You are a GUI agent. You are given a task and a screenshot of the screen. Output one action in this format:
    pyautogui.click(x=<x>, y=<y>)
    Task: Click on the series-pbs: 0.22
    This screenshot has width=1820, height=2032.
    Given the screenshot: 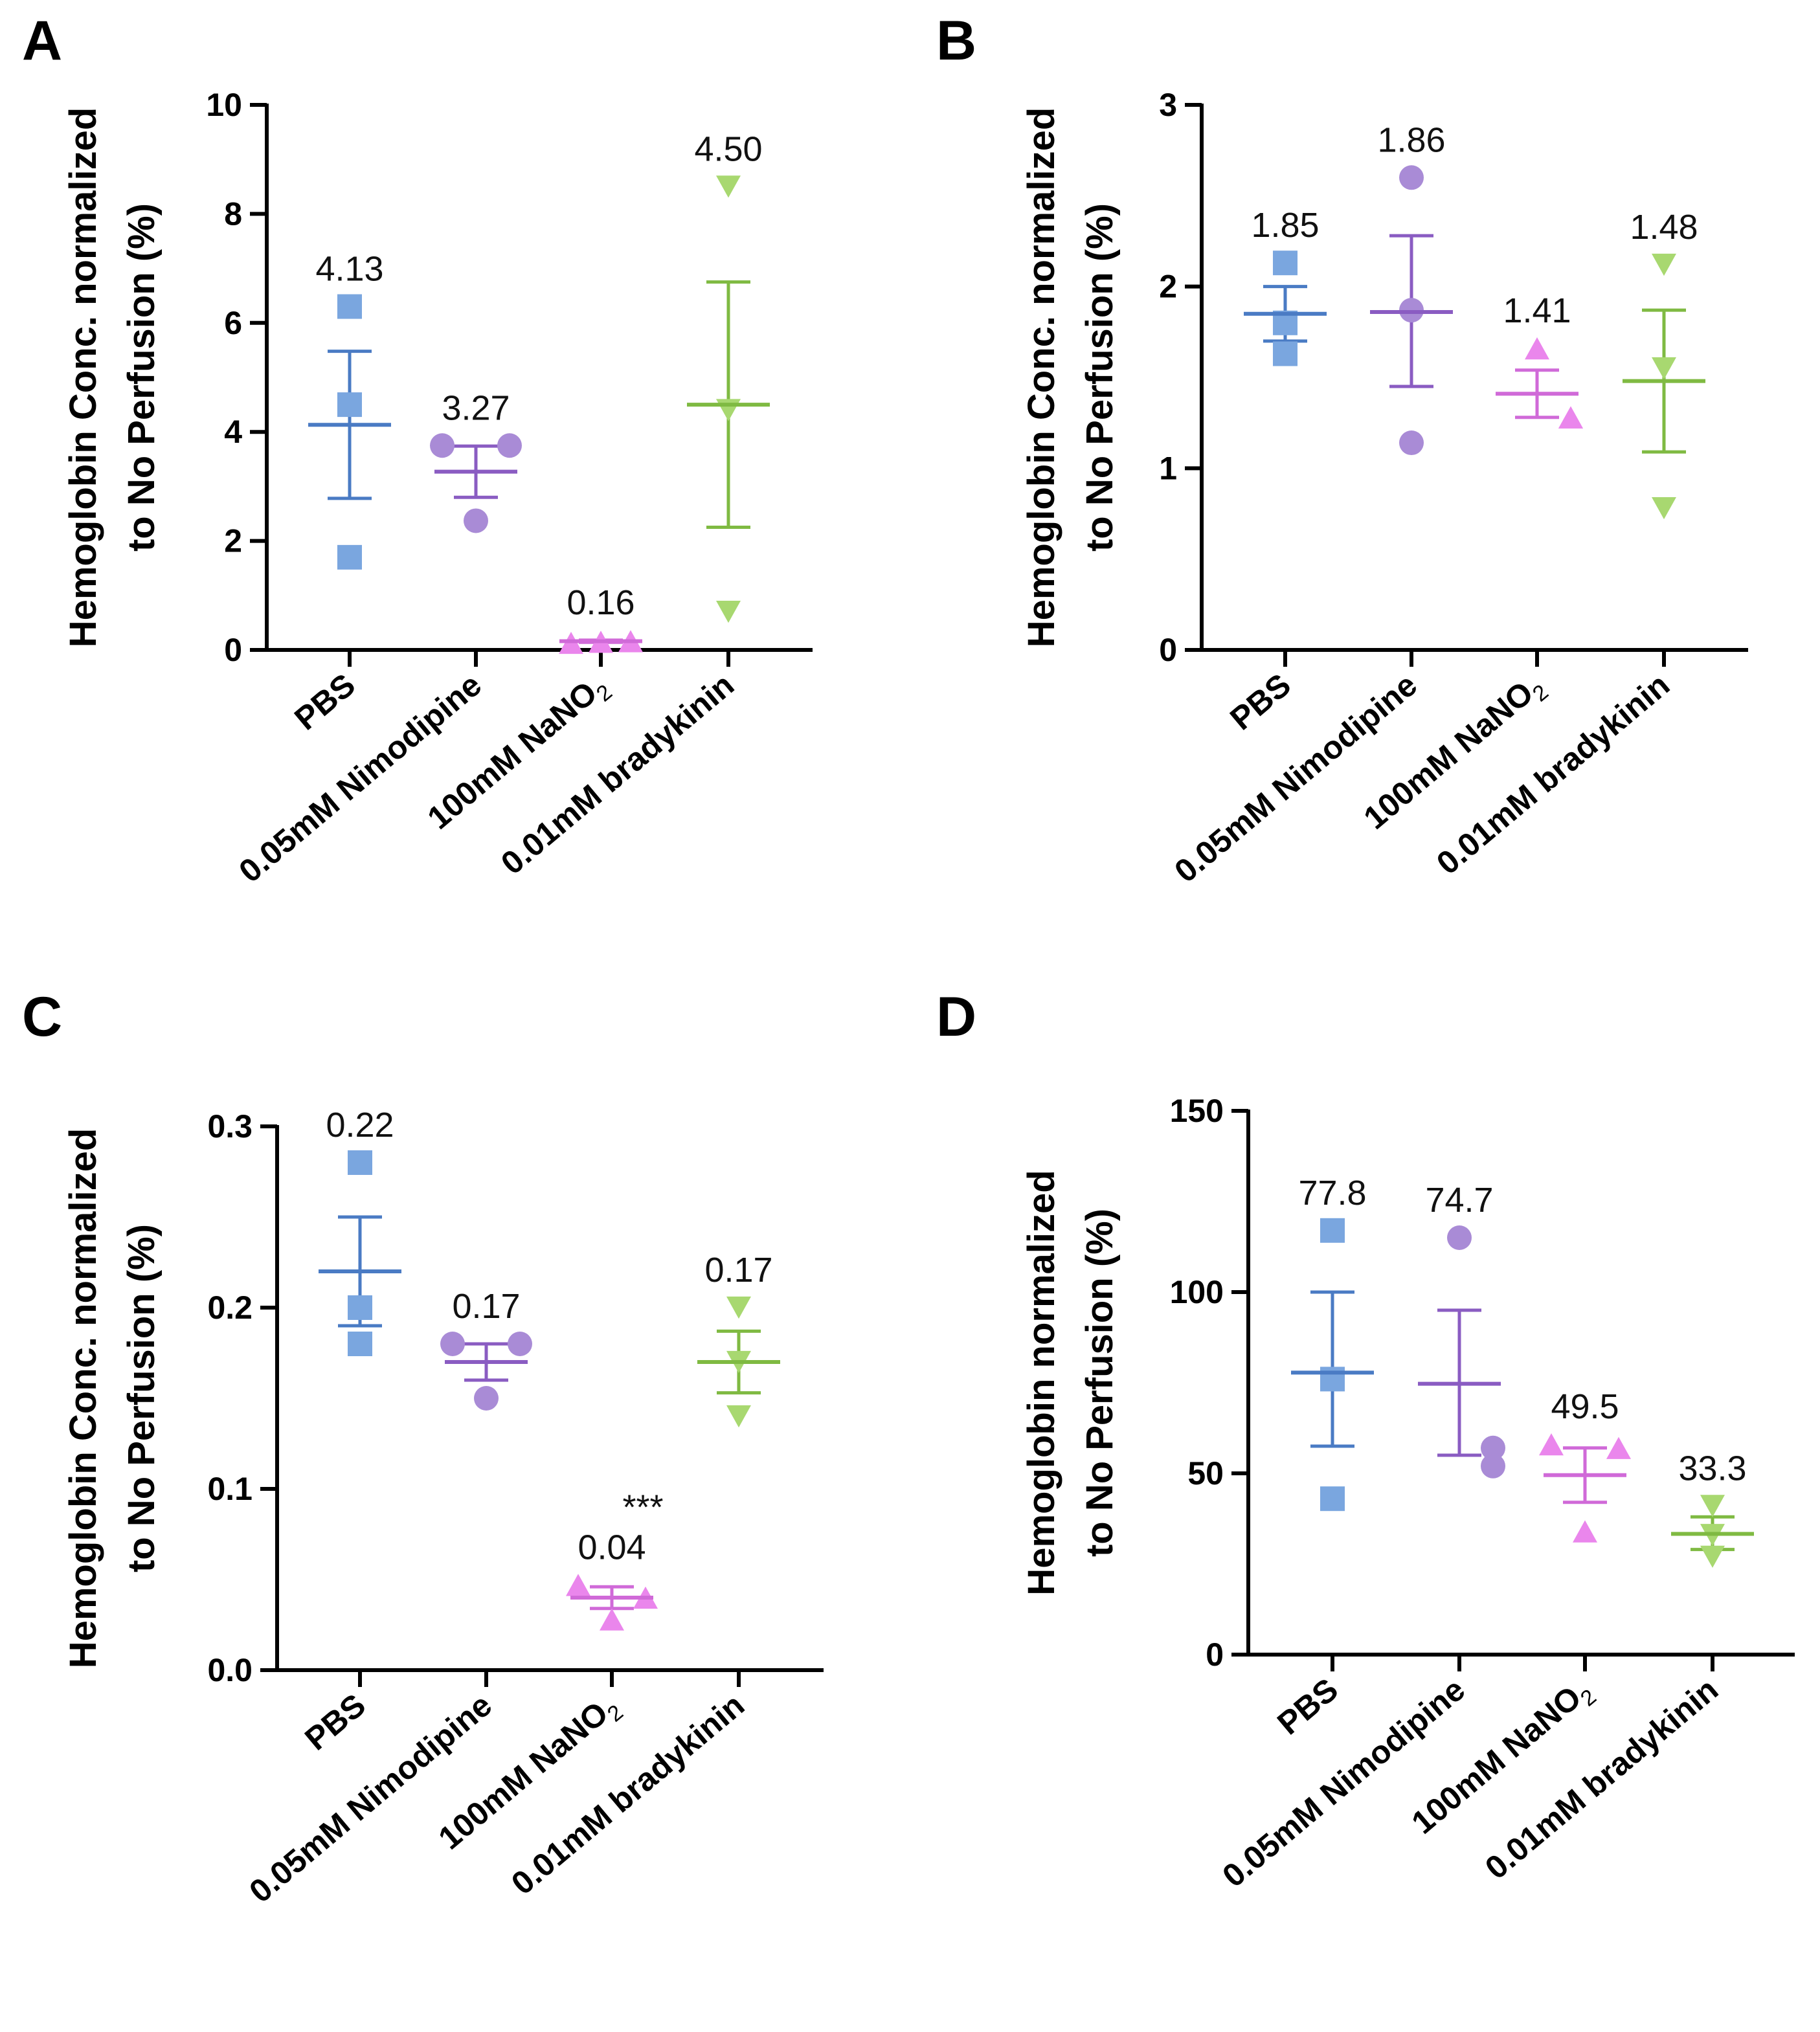 What is the action you would take?
    pyautogui.click(x=360, y=1231)
    